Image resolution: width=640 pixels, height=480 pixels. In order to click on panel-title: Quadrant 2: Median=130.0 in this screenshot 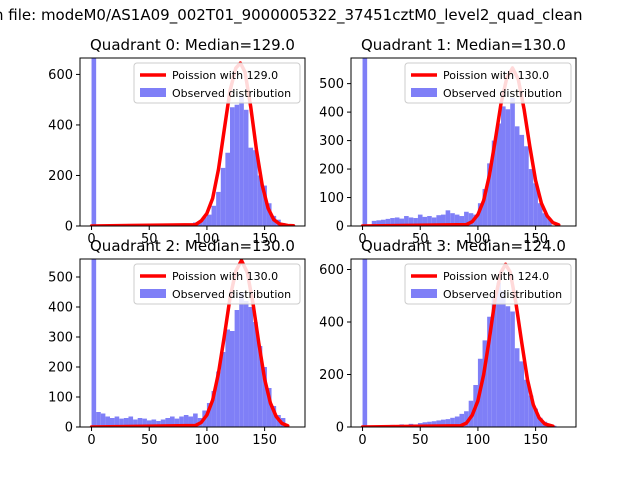, I will do `click(192, 246)`.